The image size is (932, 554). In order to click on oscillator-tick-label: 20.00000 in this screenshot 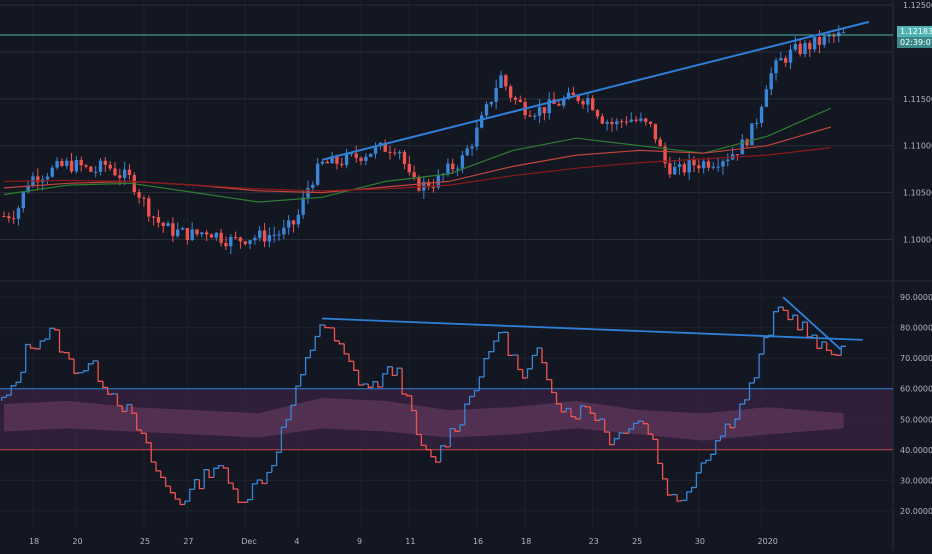, I will do `click(916, 511)`.